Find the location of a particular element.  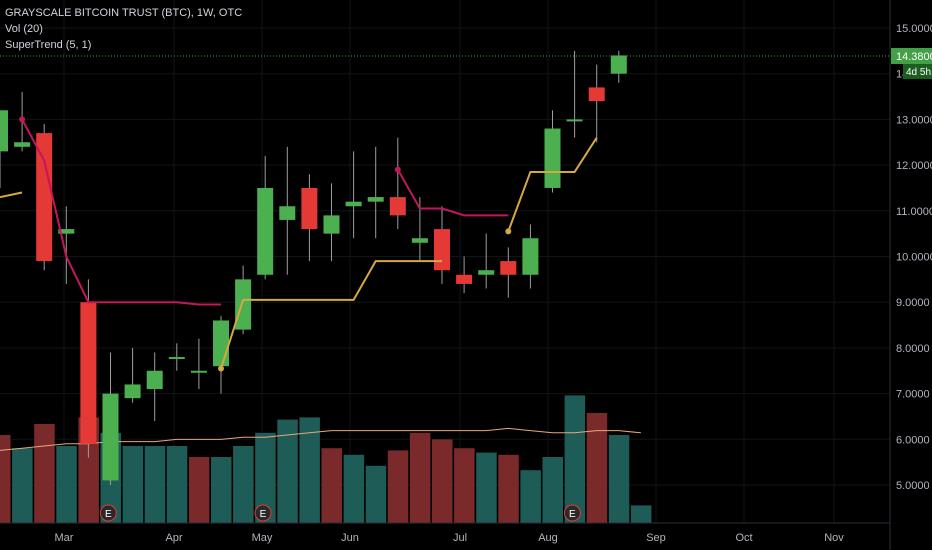

price-tick-label: 8.0000 is located at coordinates (913, 349).